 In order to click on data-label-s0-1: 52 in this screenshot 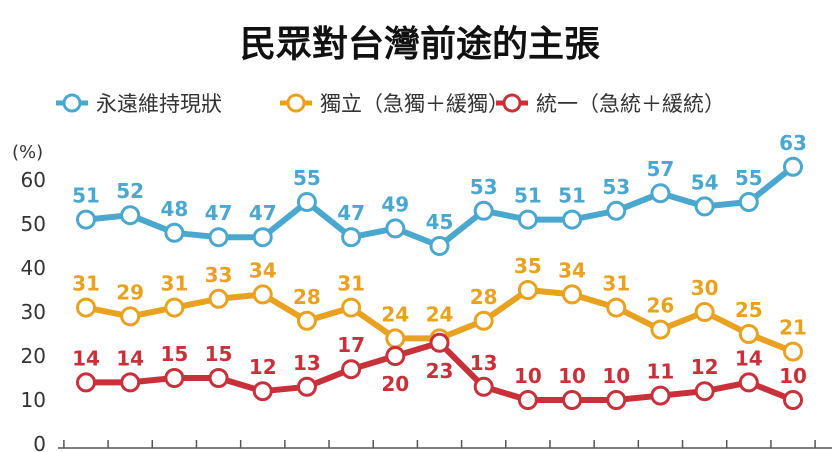, I will do `click(130, 191)`.